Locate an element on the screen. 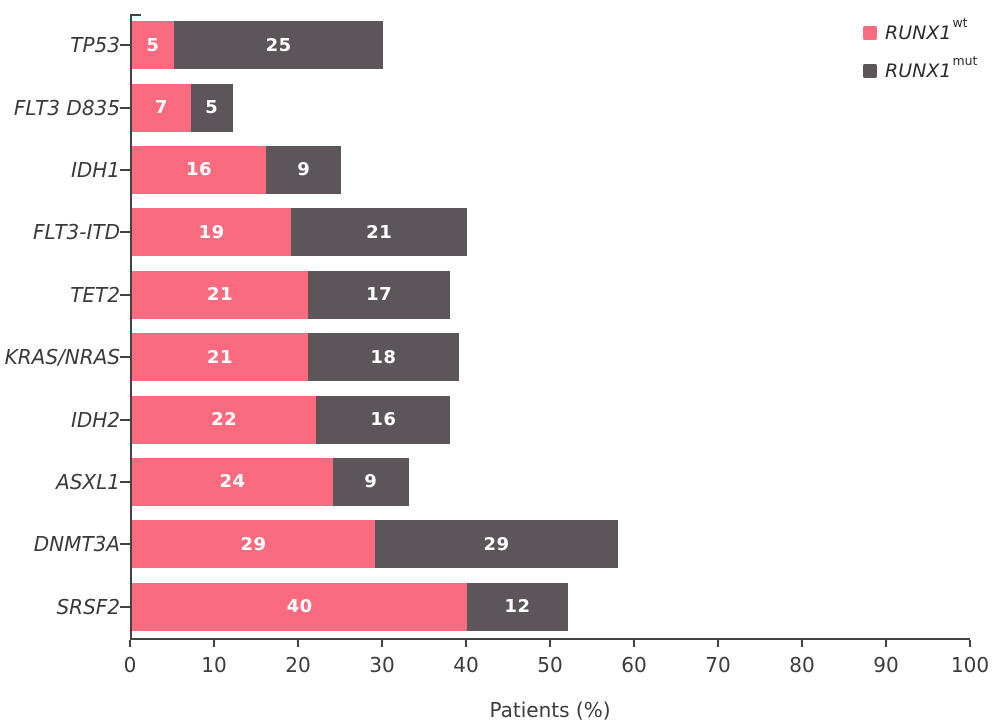  bar-segment-RUNX1wt: 40 is located at coordinates (300, 606).